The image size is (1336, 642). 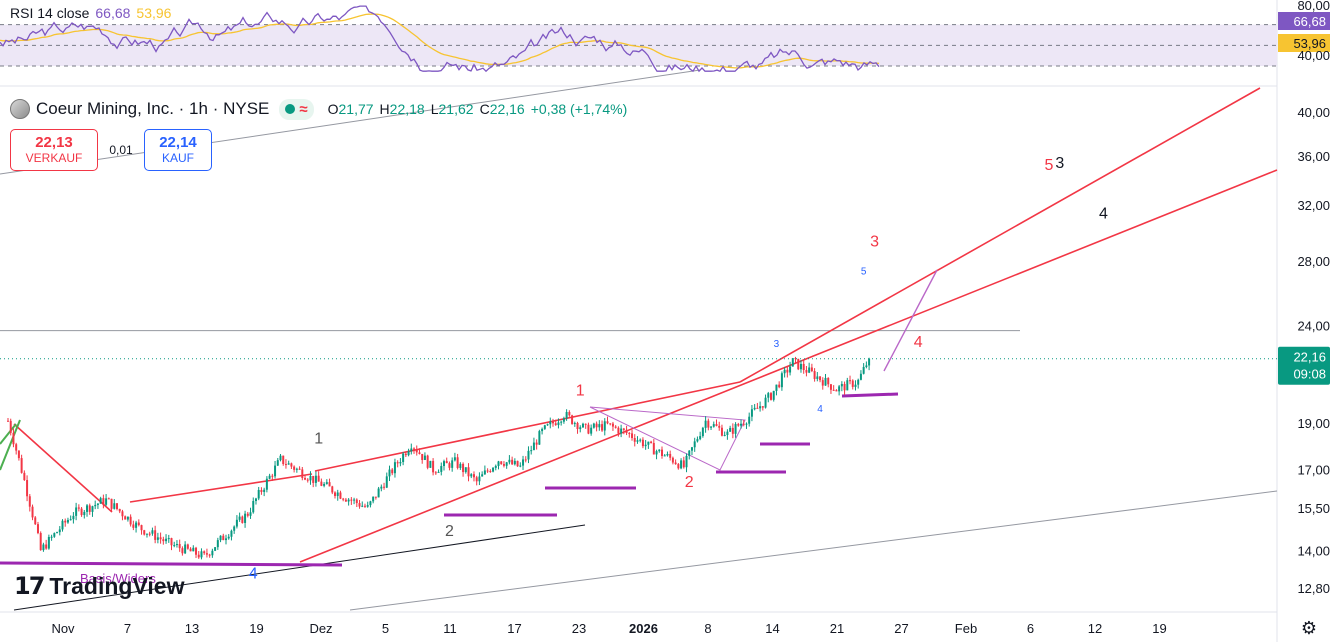 I want to click on support-line, so click(x=171, y=564).